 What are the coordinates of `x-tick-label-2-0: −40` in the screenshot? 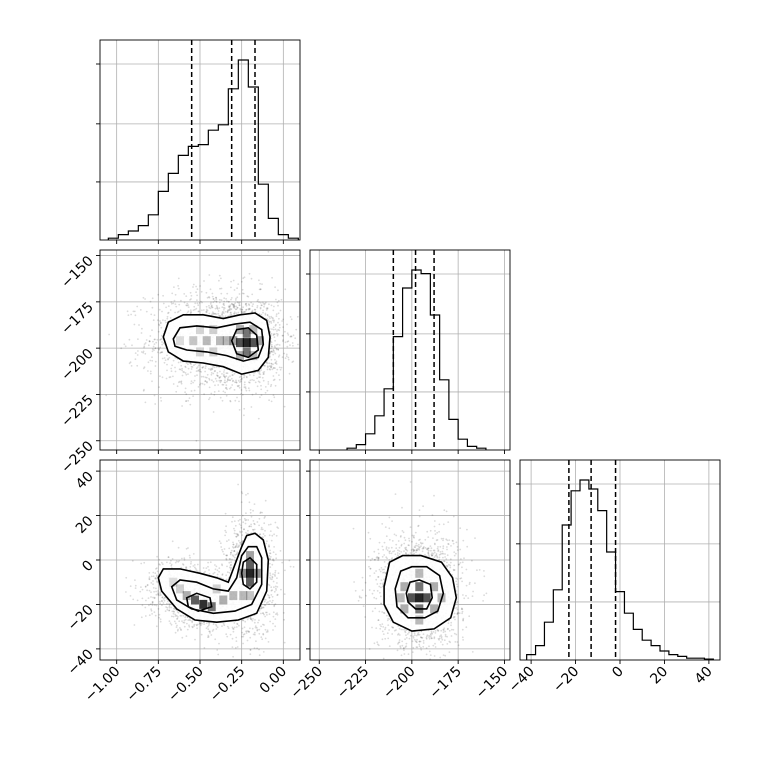 It's located at (522, 680).